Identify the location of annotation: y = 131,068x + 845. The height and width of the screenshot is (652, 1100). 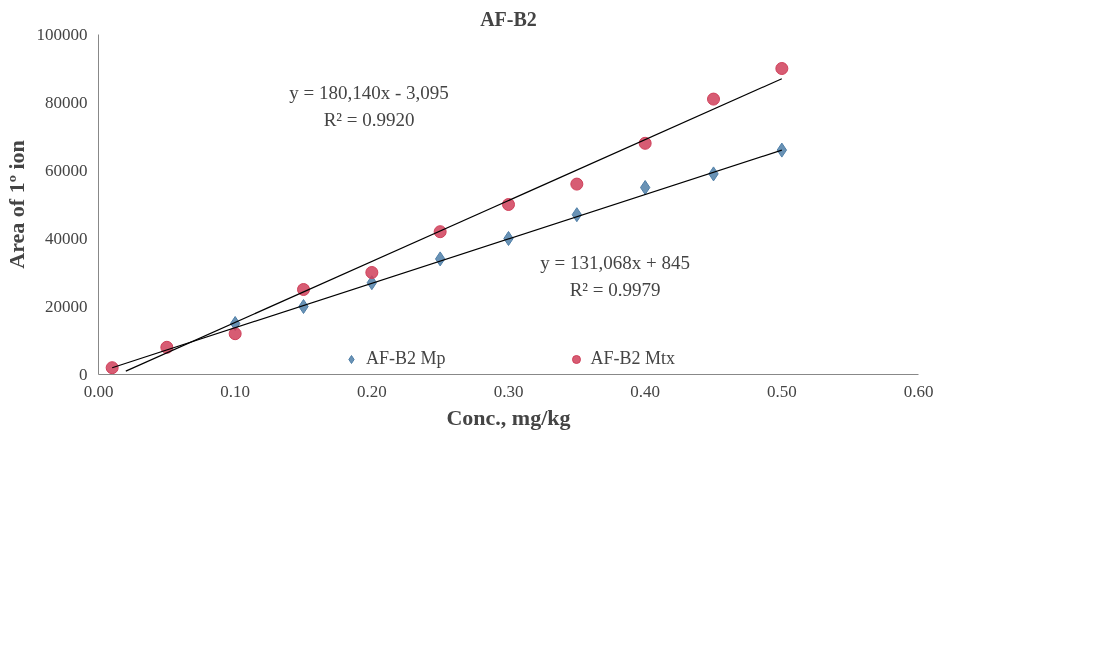
(615, 262).